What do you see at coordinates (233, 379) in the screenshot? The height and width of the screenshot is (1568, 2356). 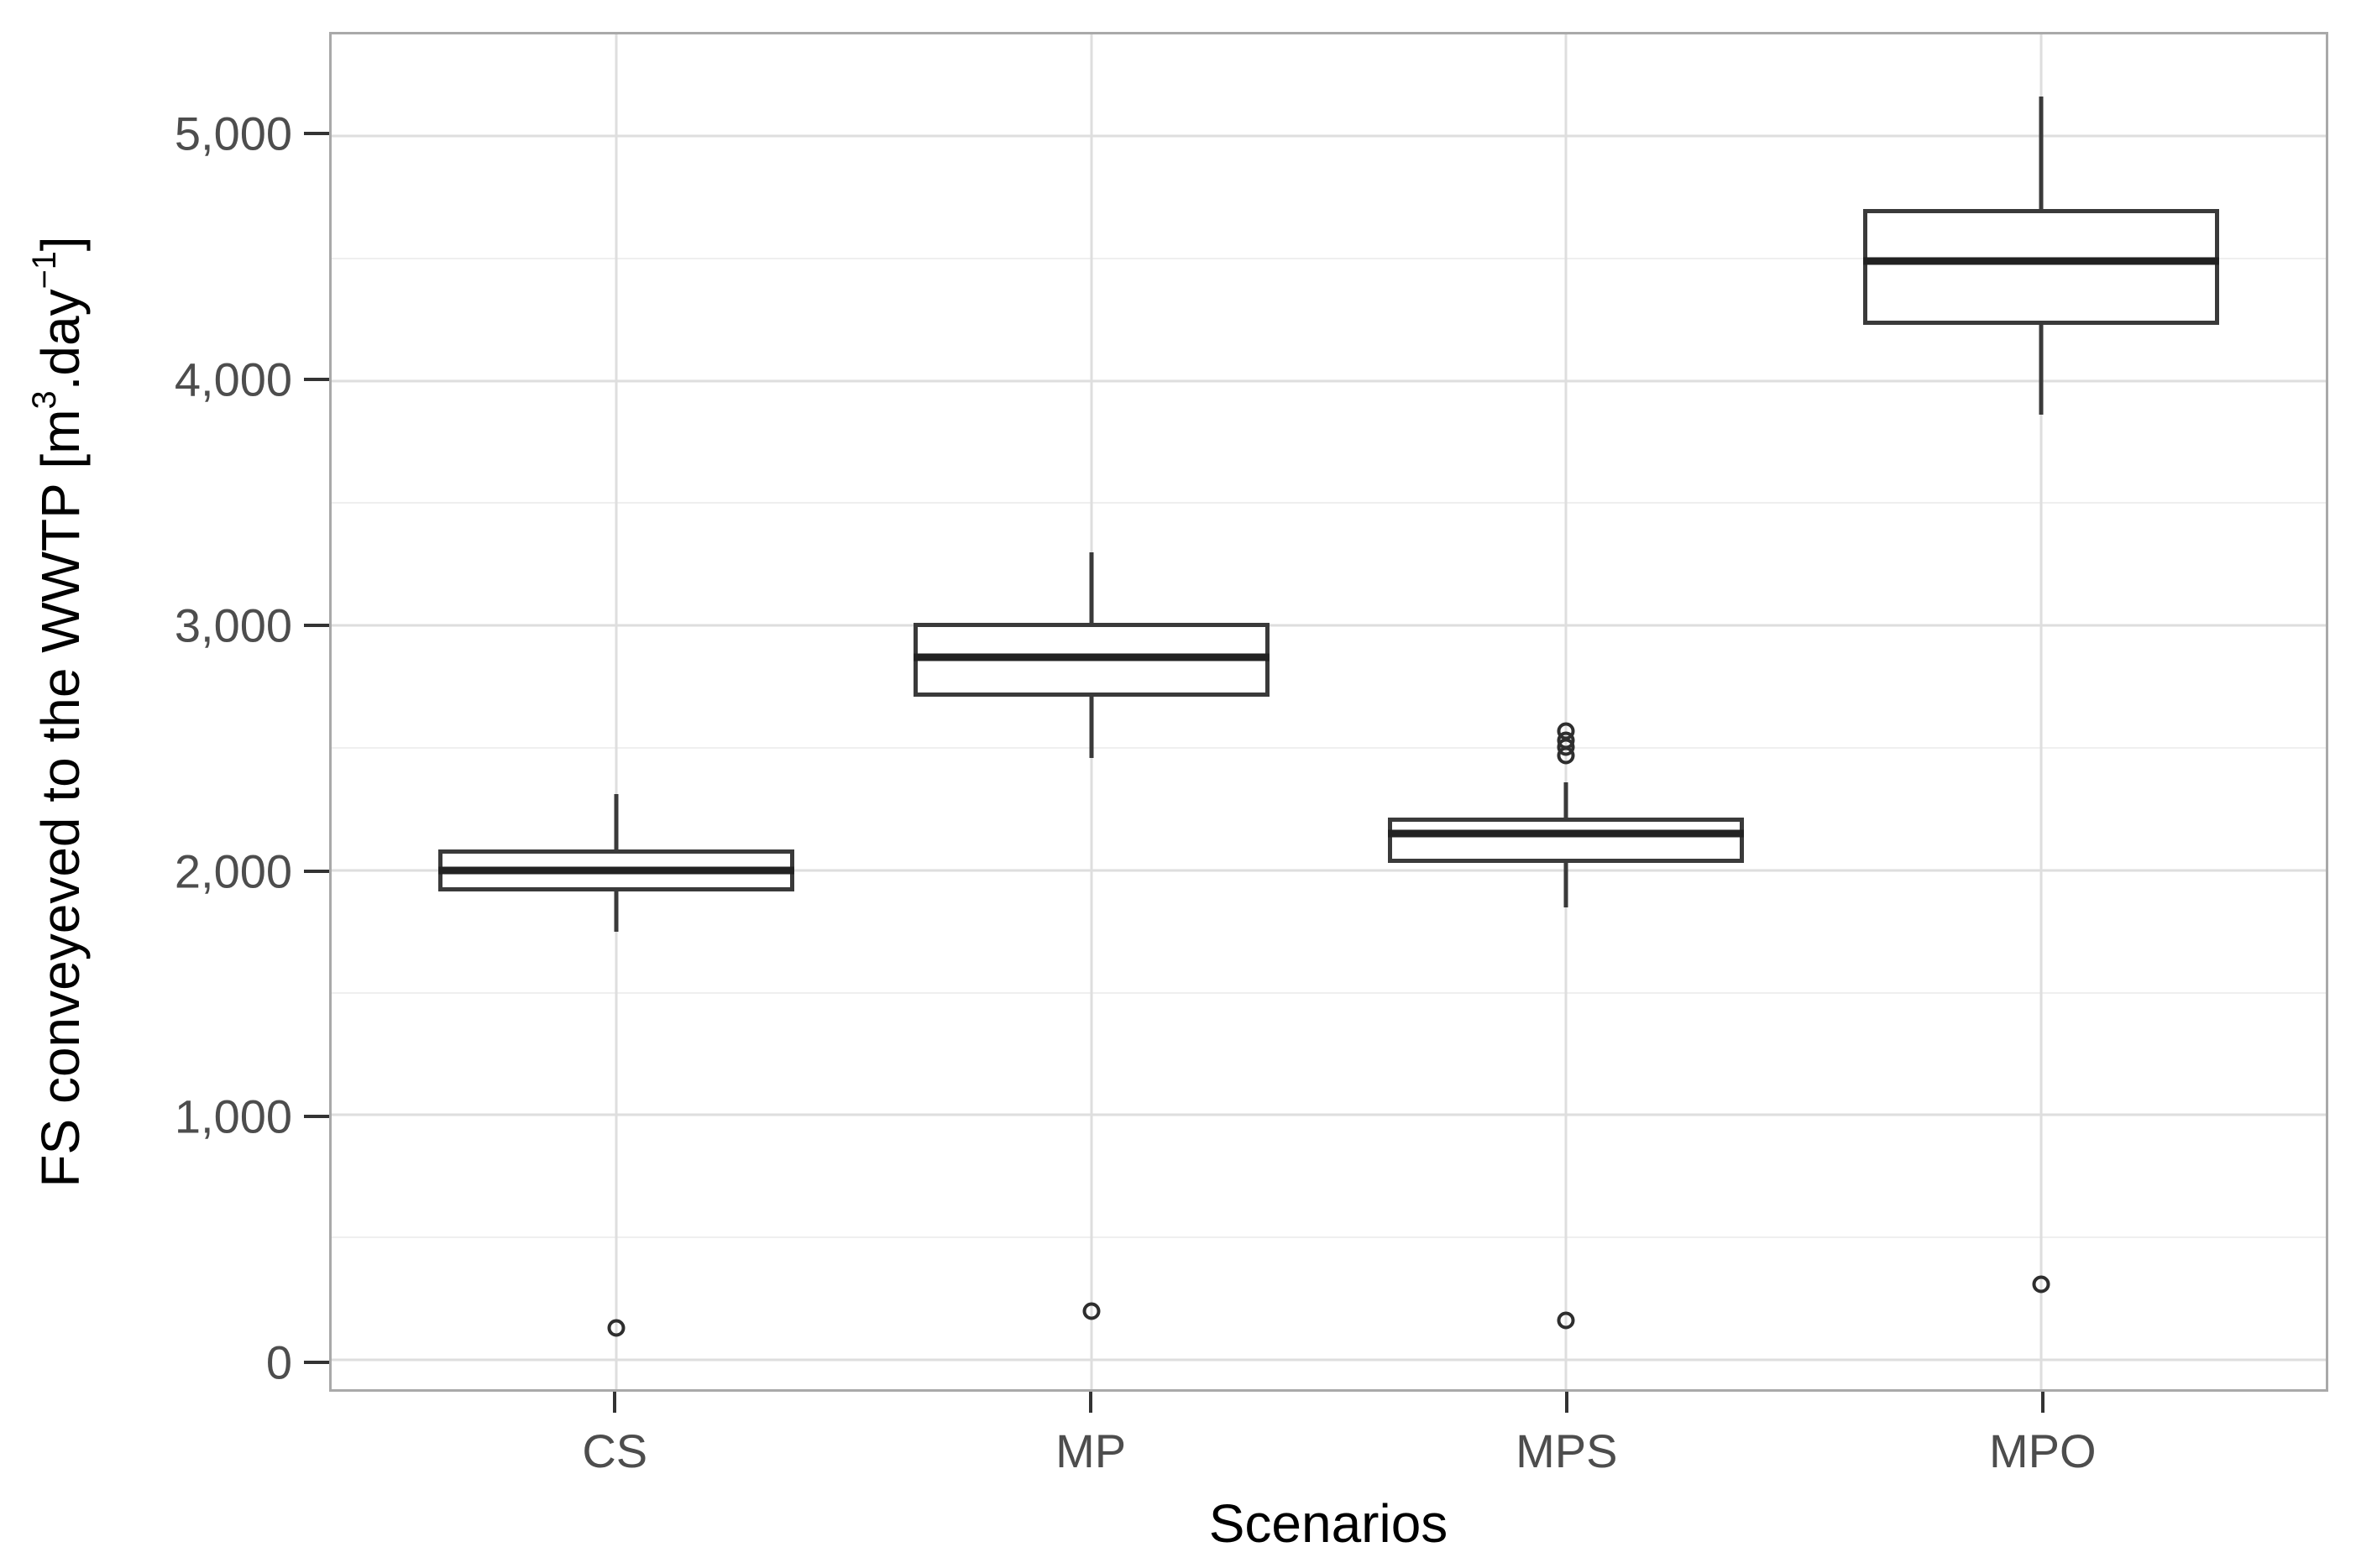 I see `y-tick-label: 4,000` at bounding box center [233, 379].